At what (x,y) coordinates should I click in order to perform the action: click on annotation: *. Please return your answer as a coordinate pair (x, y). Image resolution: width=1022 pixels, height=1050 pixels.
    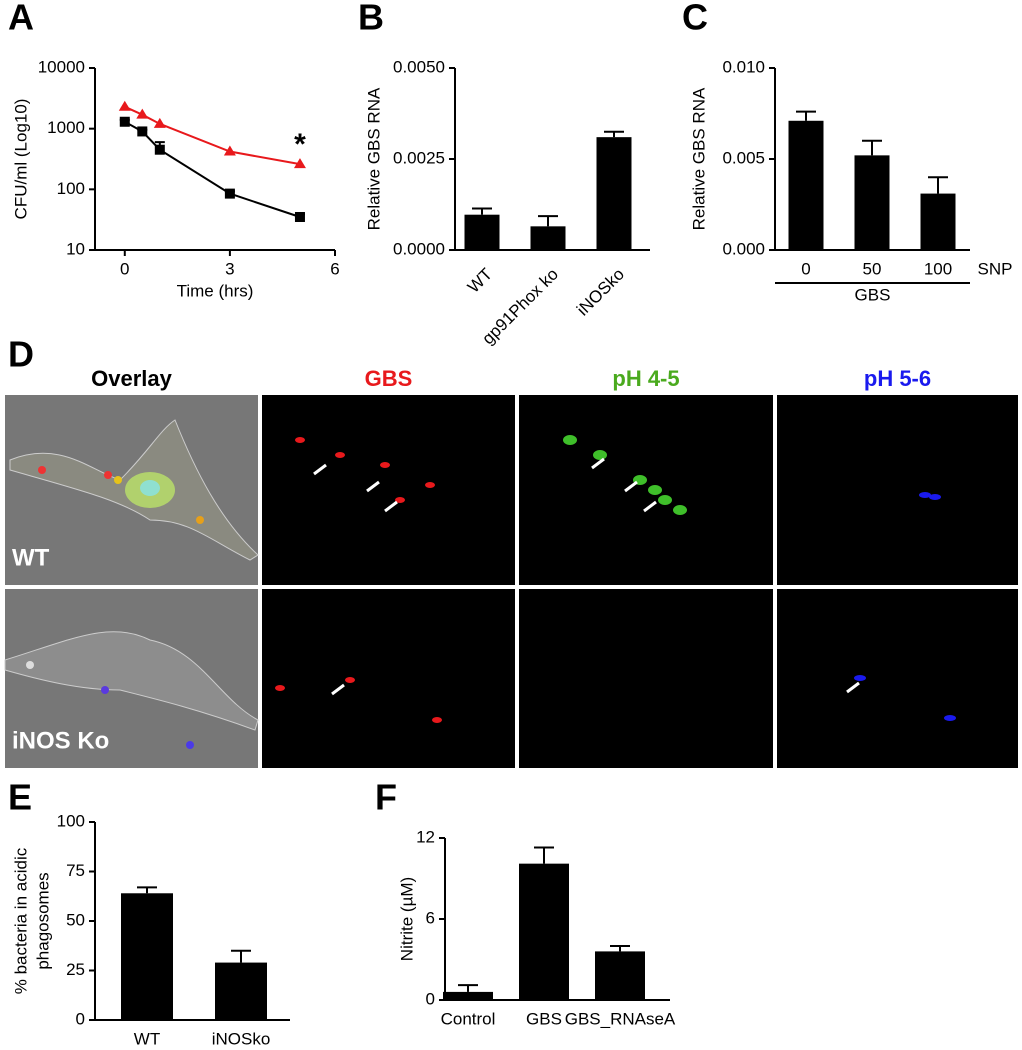
    Looking at the image, I should click on (300, 144).